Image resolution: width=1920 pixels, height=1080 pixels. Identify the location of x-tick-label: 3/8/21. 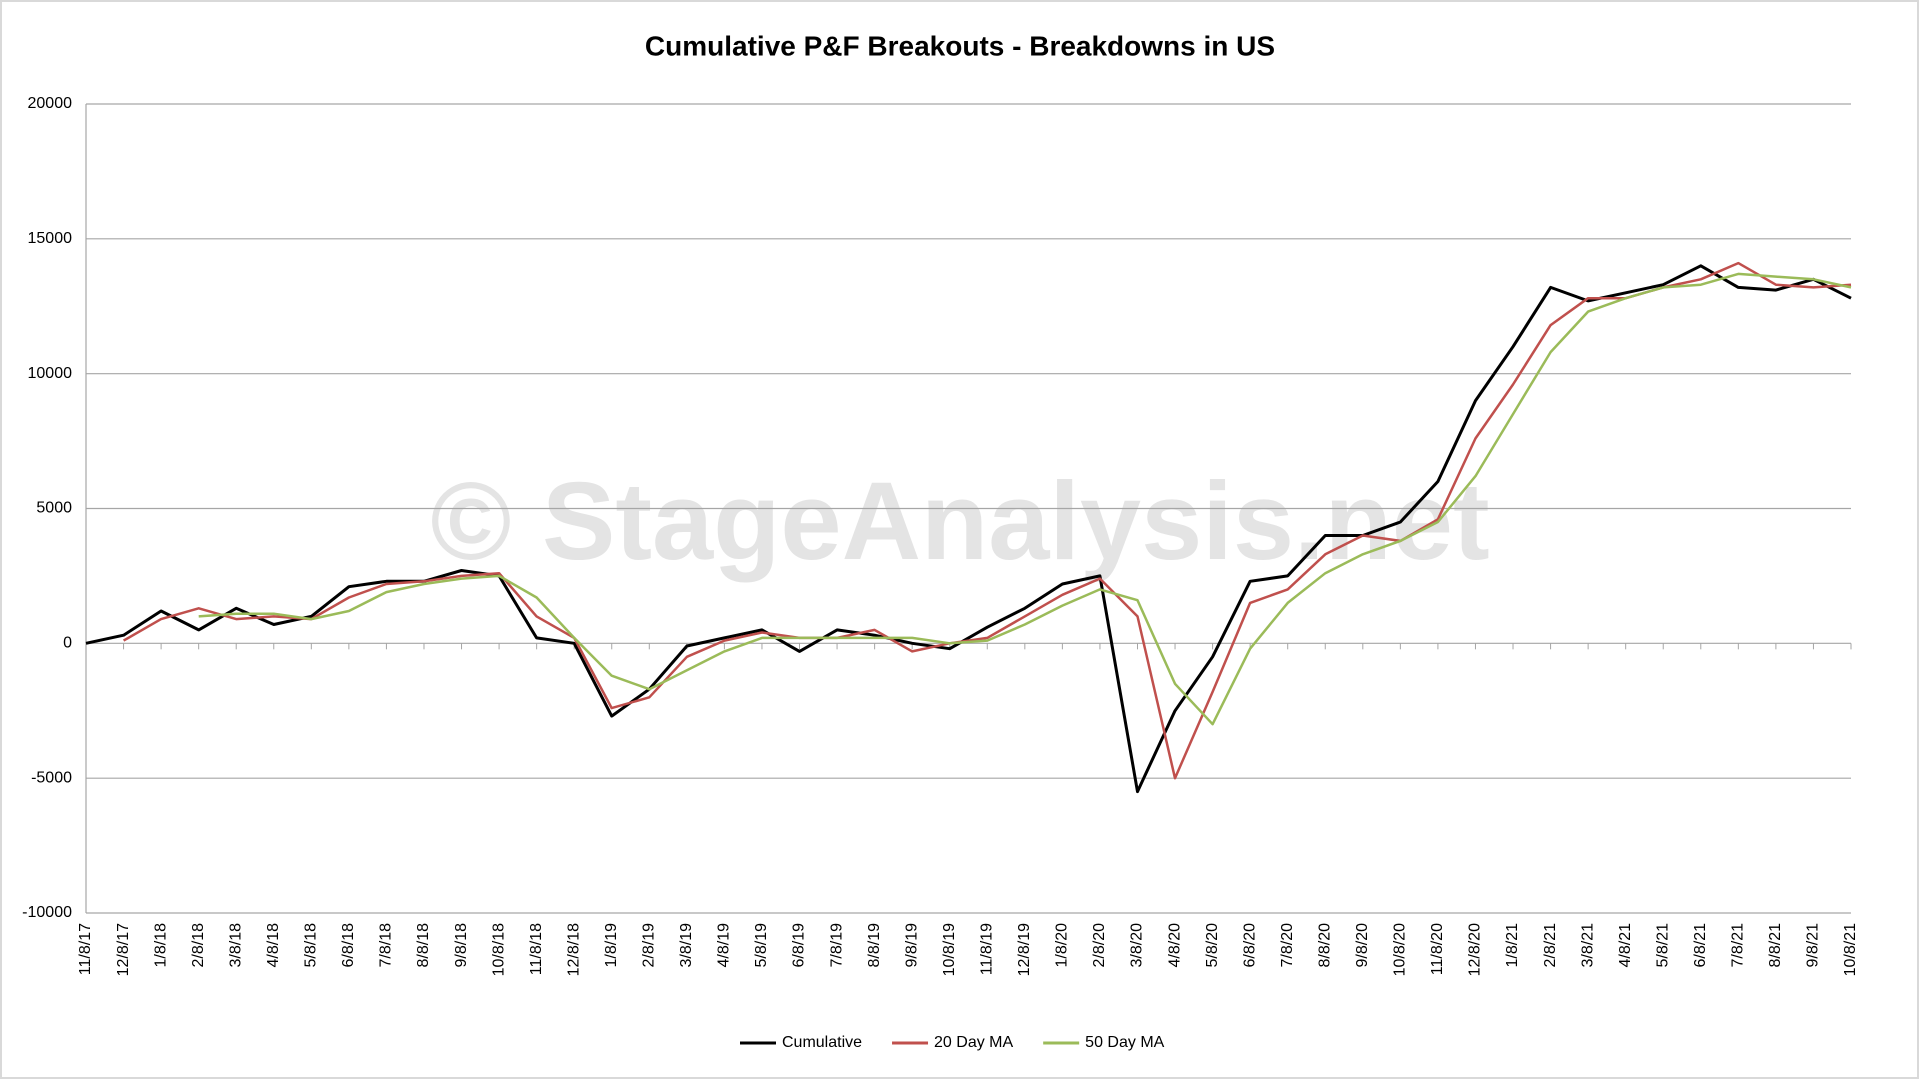
(1587, 945).